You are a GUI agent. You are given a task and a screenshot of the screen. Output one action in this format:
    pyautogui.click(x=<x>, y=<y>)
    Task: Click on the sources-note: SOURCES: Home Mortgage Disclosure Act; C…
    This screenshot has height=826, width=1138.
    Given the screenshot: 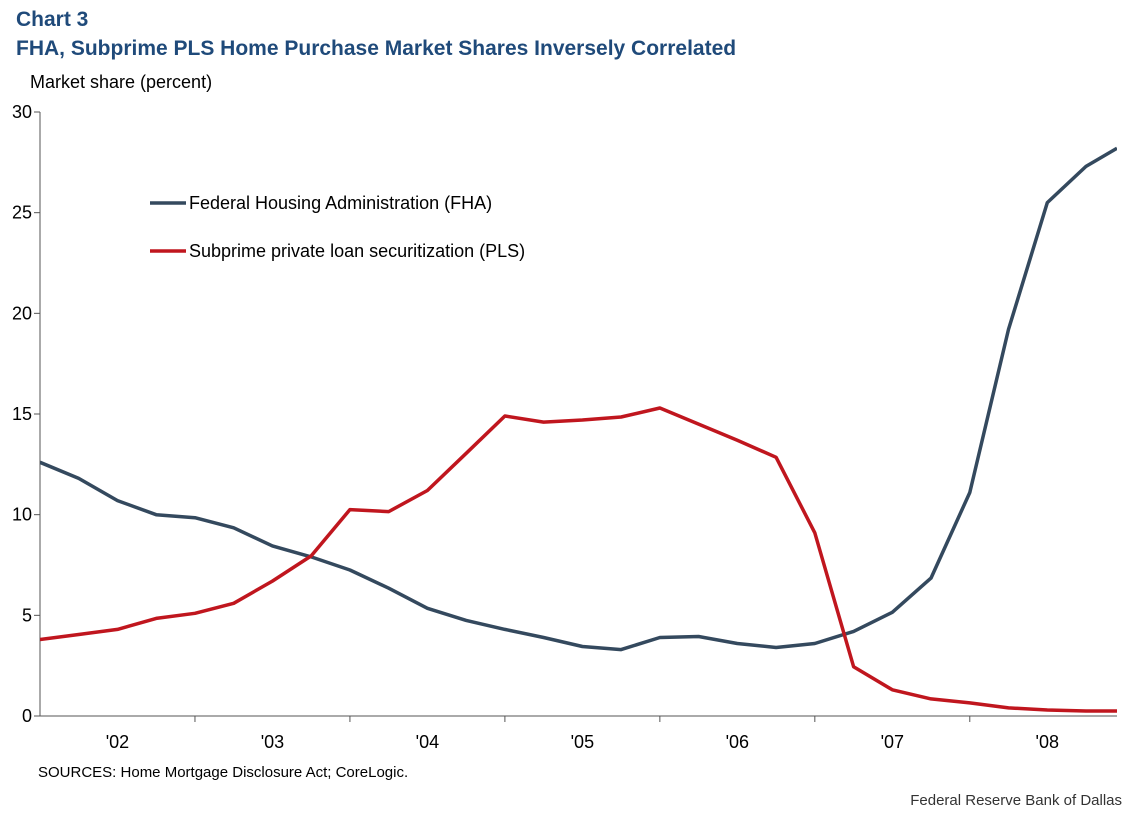 What is the action you would take?
    pyautogui.click(x=223, y=772)
    